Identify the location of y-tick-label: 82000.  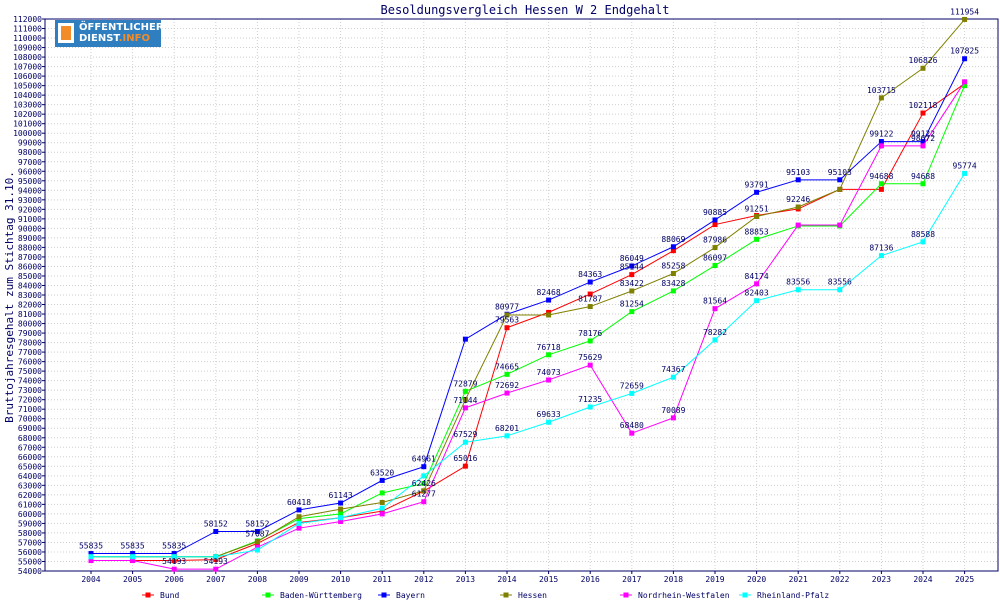
(30, 305).